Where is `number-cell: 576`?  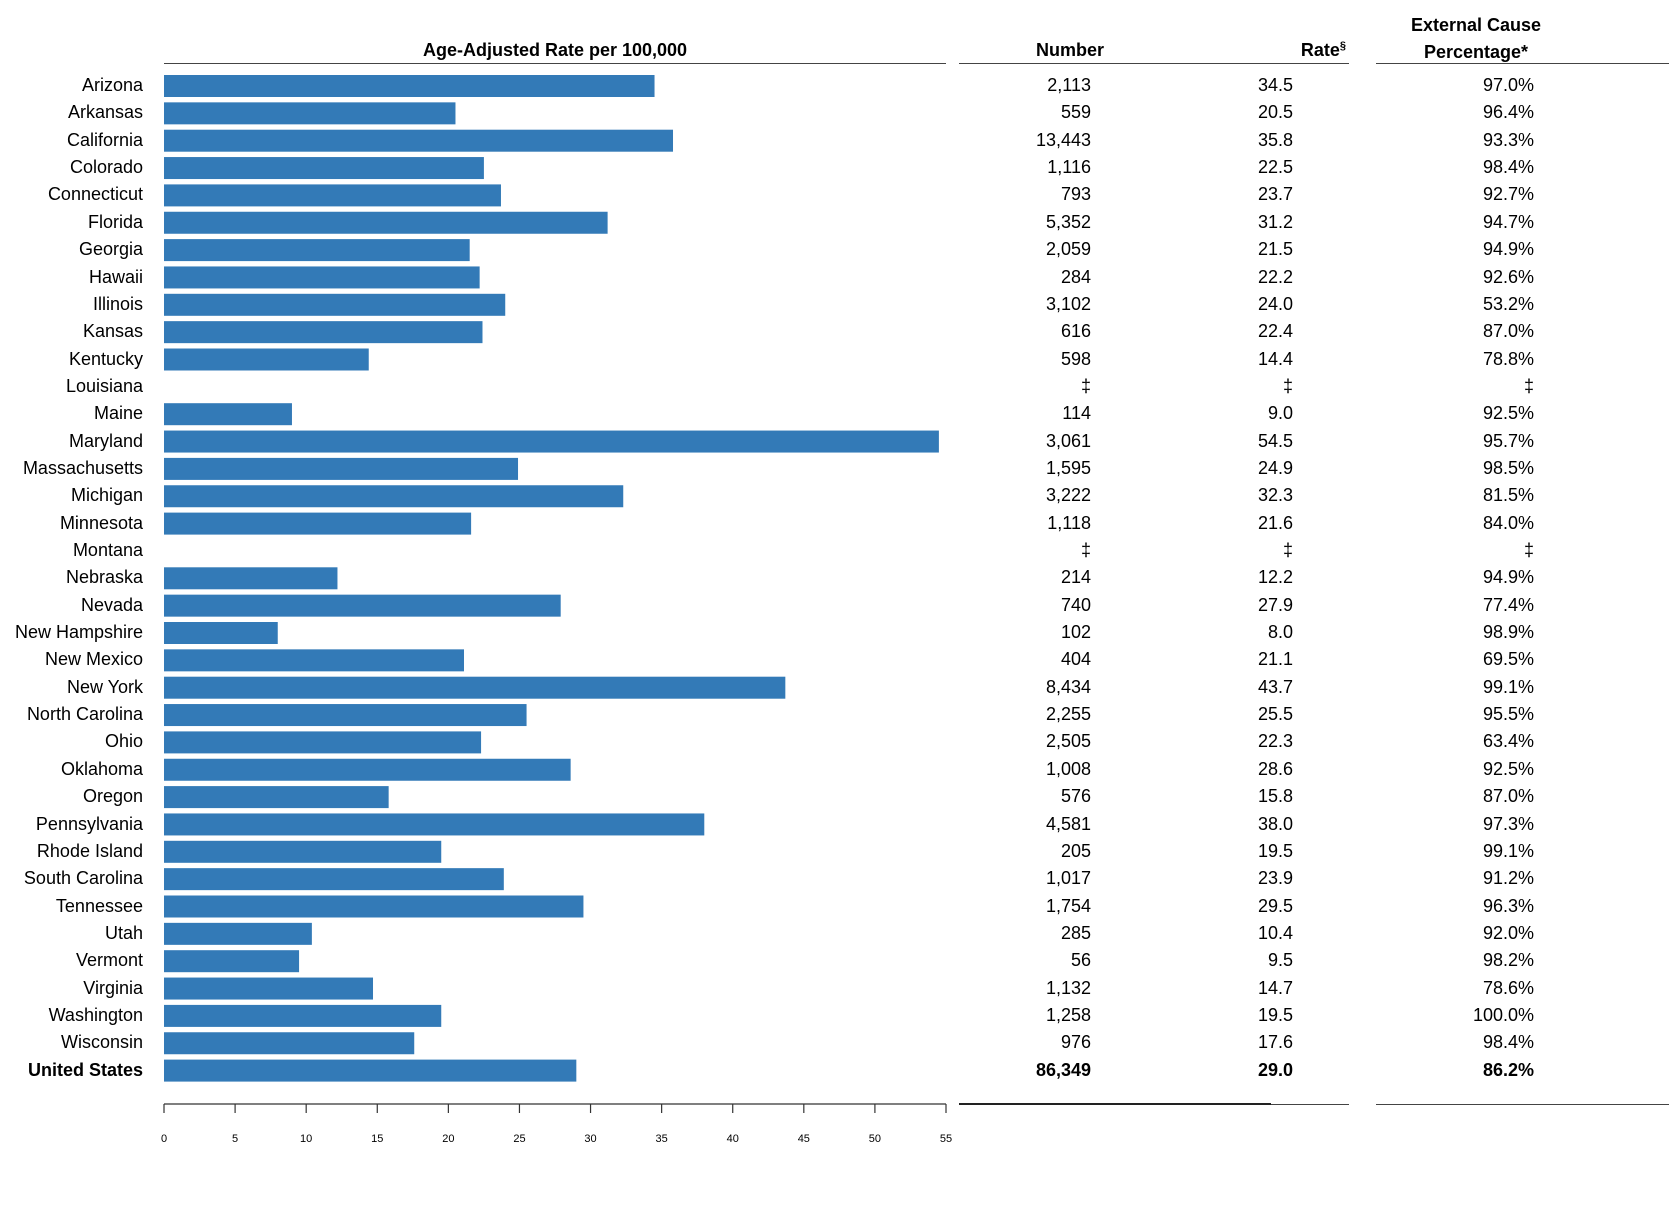 number-cell: 576 is located at coordinates (1075, 796).